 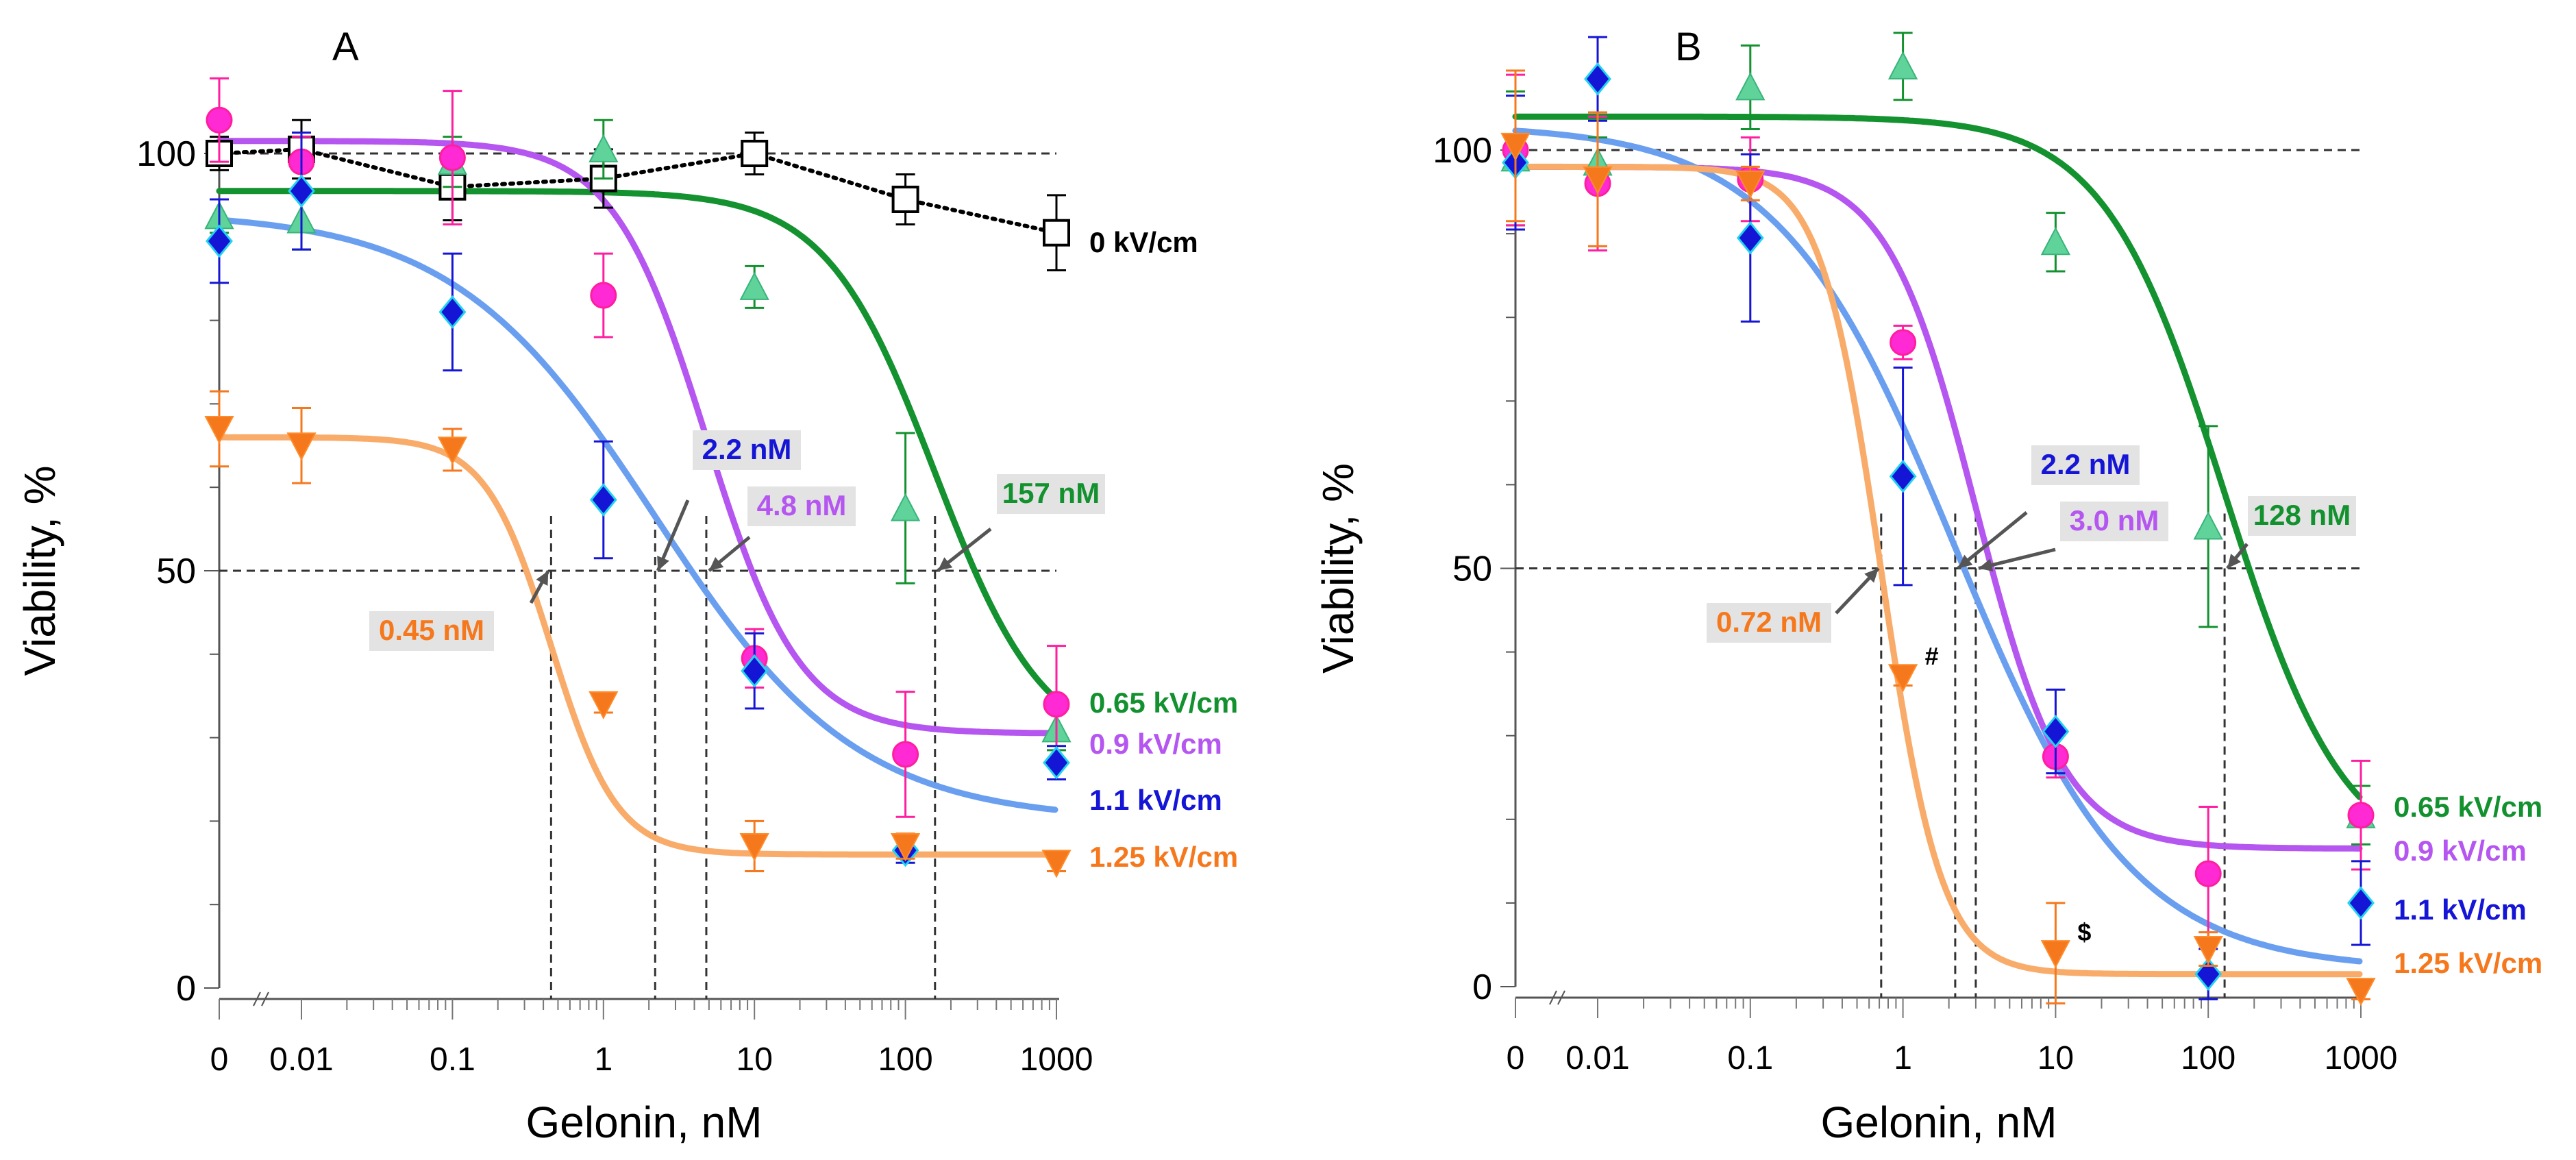 I want to click on ec50-label: 3.0 nM, so click(x=2114, y=520).